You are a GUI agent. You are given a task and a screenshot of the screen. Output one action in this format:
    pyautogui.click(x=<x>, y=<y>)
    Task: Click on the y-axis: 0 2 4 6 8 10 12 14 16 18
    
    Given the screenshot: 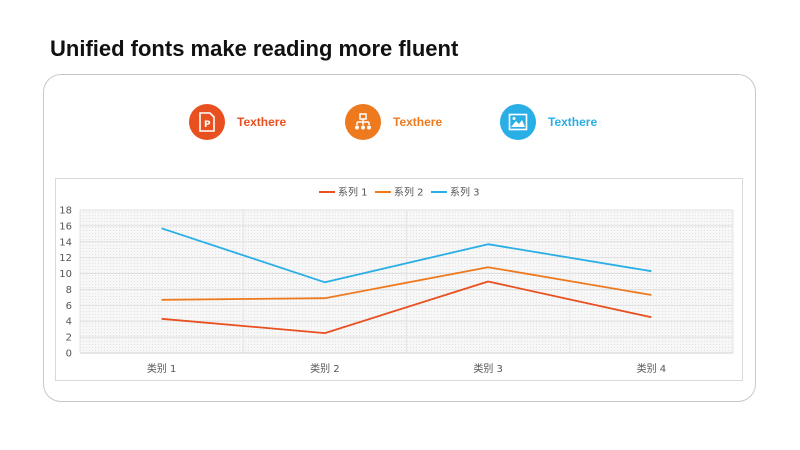 What is the action you would take?
    pyautogui.click(x=65, y=283)
    